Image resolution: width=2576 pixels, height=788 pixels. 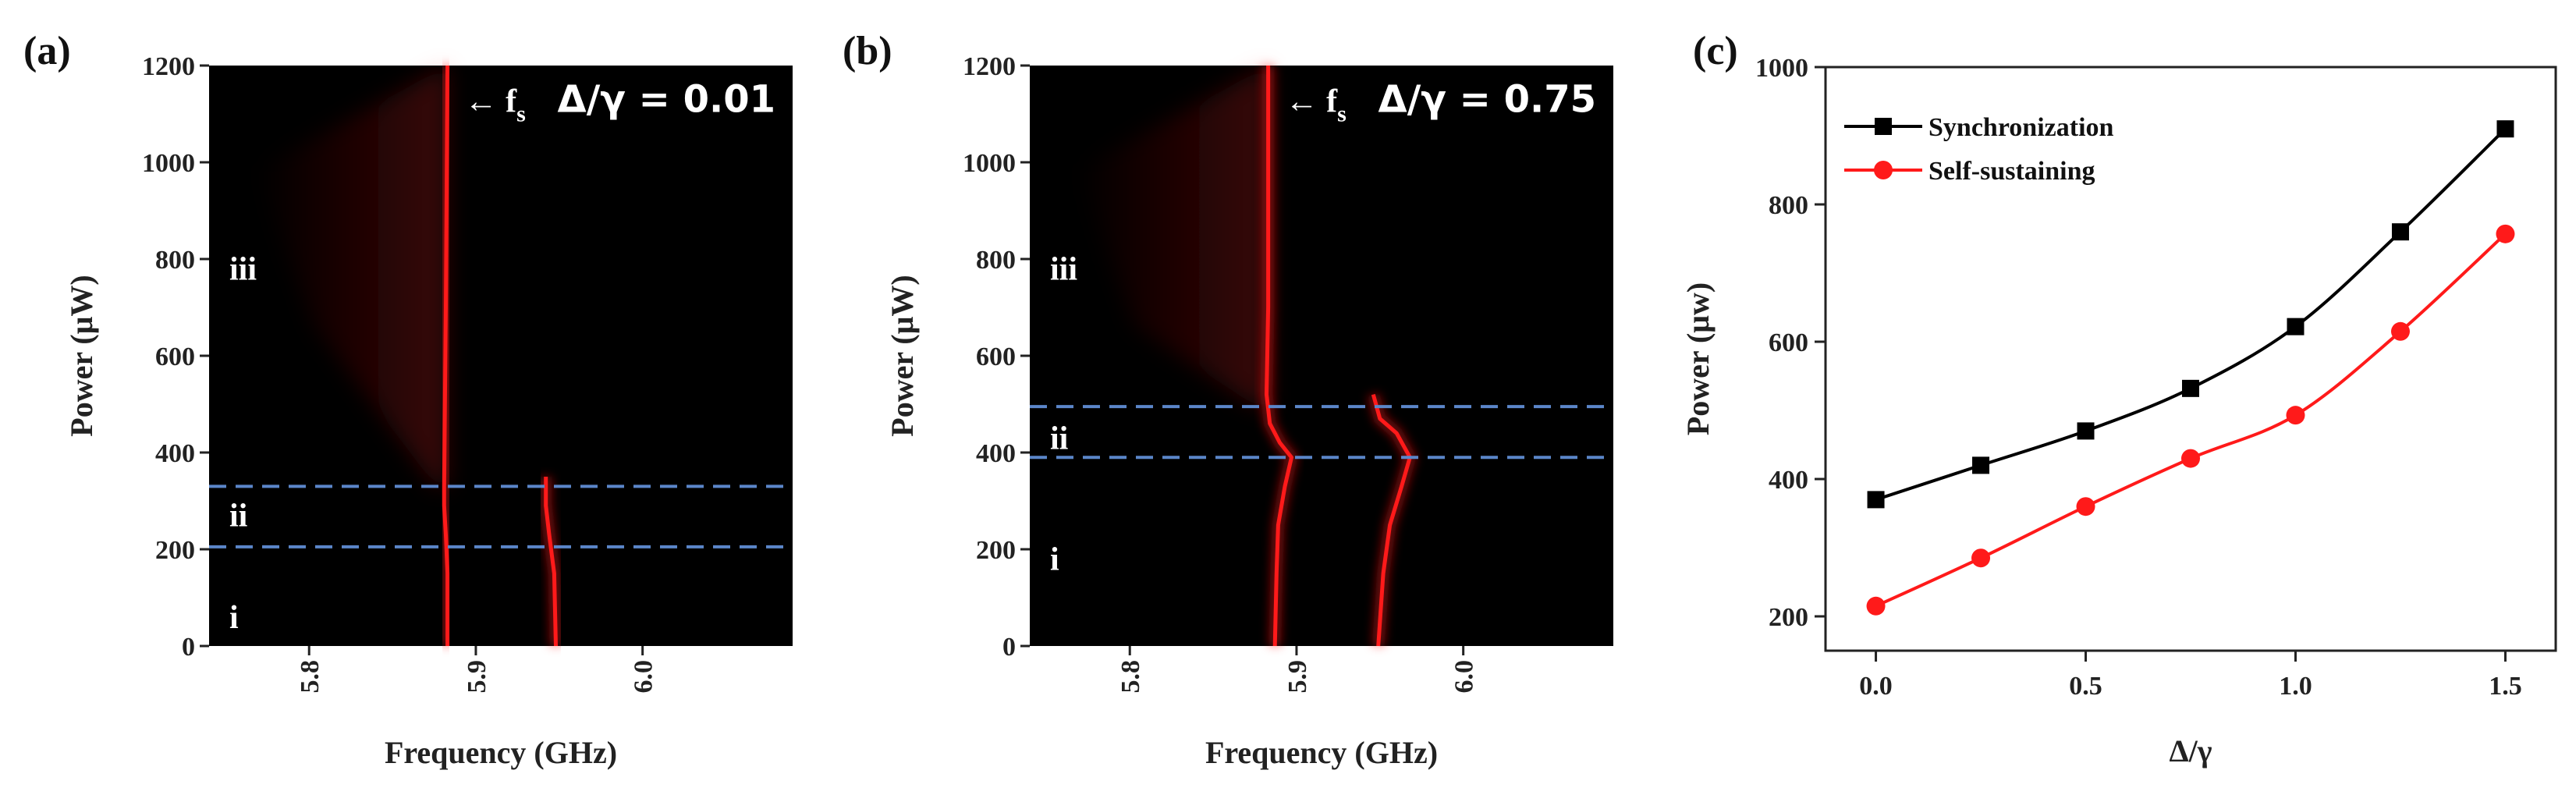 What do you see at coordinates (1487, 100) in the screenshot?
I see `ratio-label: Δ/γ = 0.75` at bounding box center [1487, 100].